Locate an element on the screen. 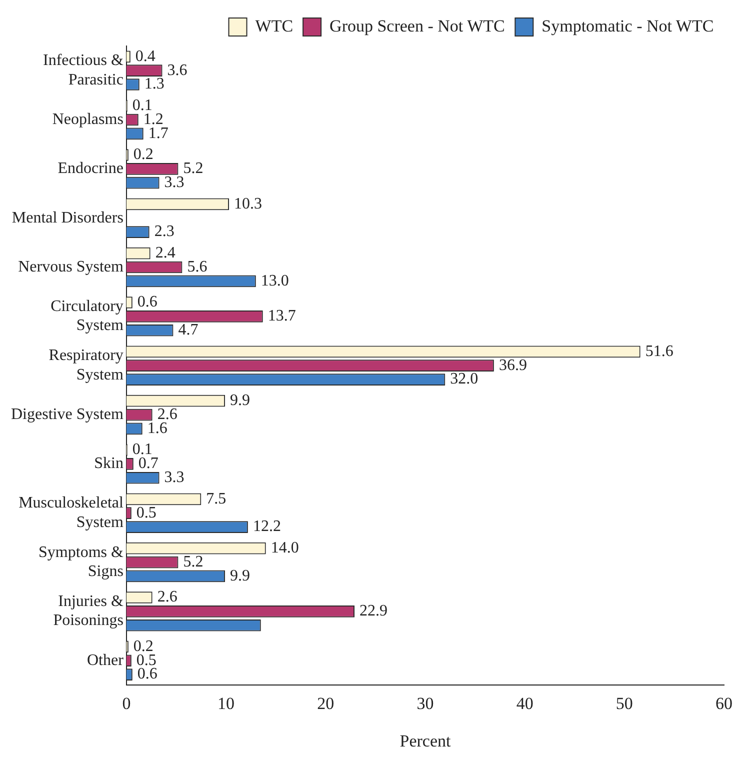  data-label: 22.9 is located at coordinates (374, 611).